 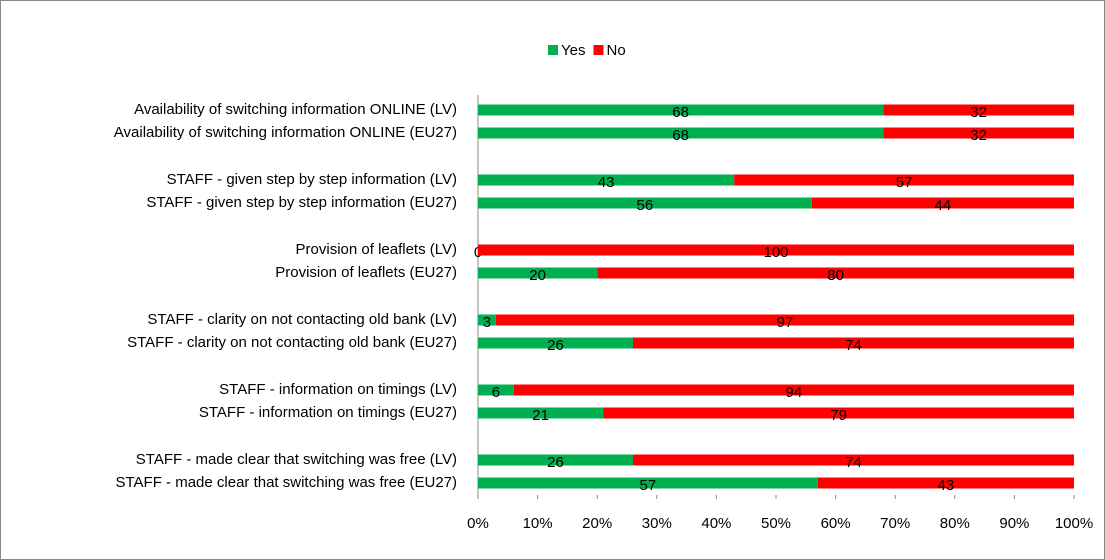 I want to click on value-label: 56, so click(x=645, y=205).